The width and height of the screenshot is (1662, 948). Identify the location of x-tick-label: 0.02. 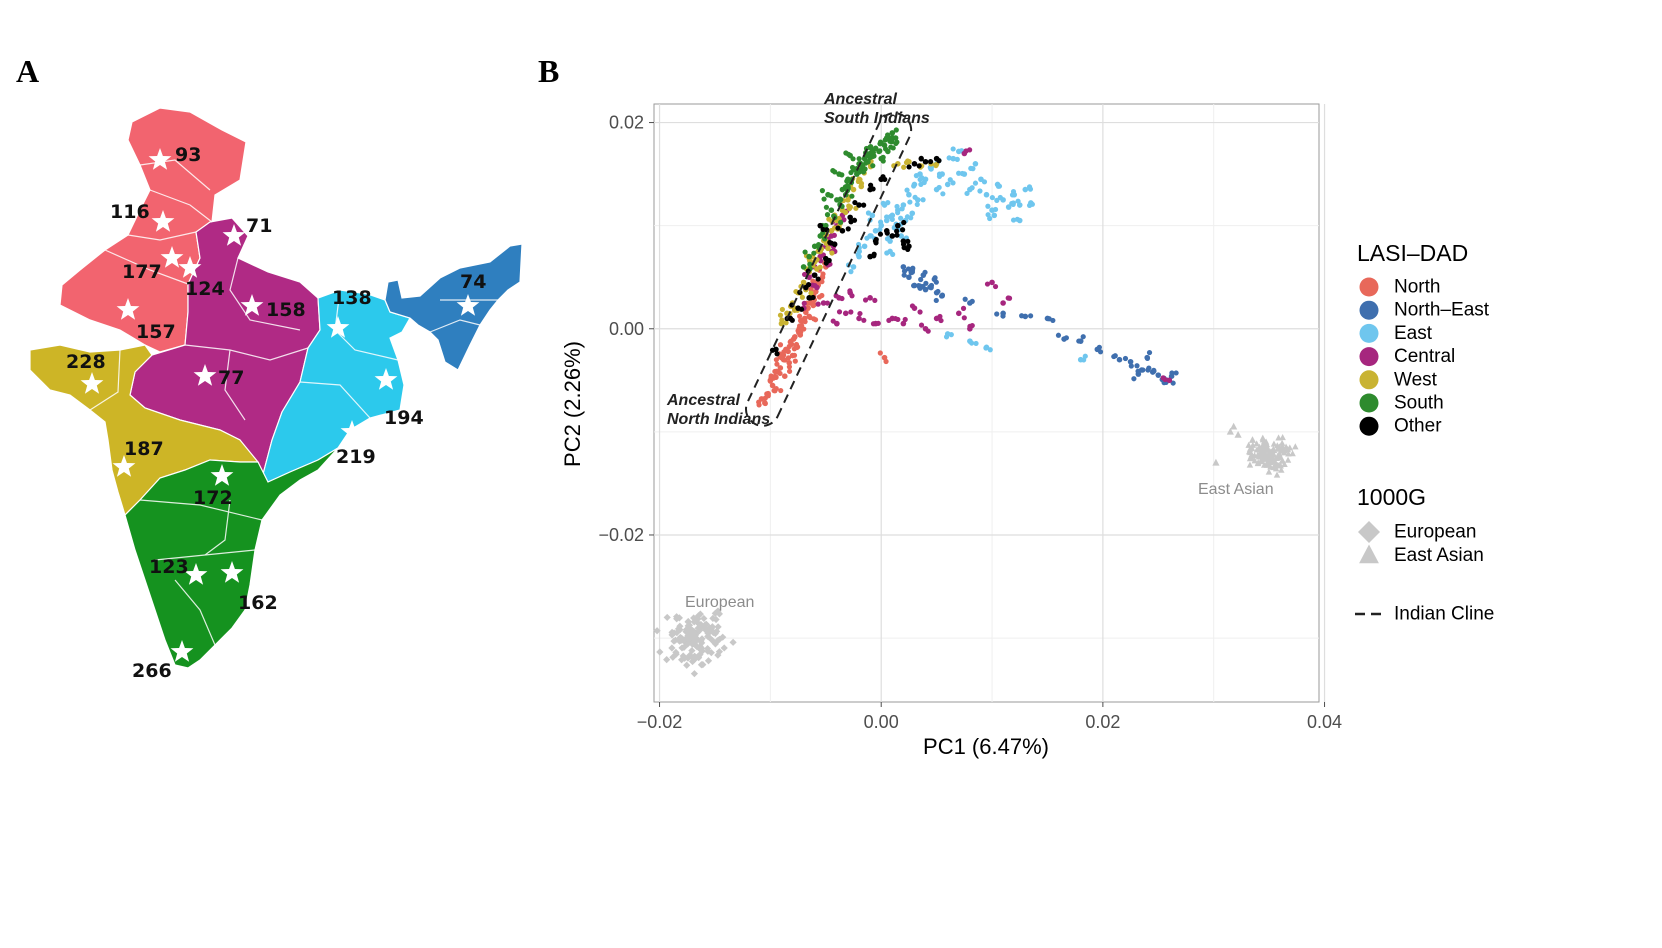
(1102, 722).